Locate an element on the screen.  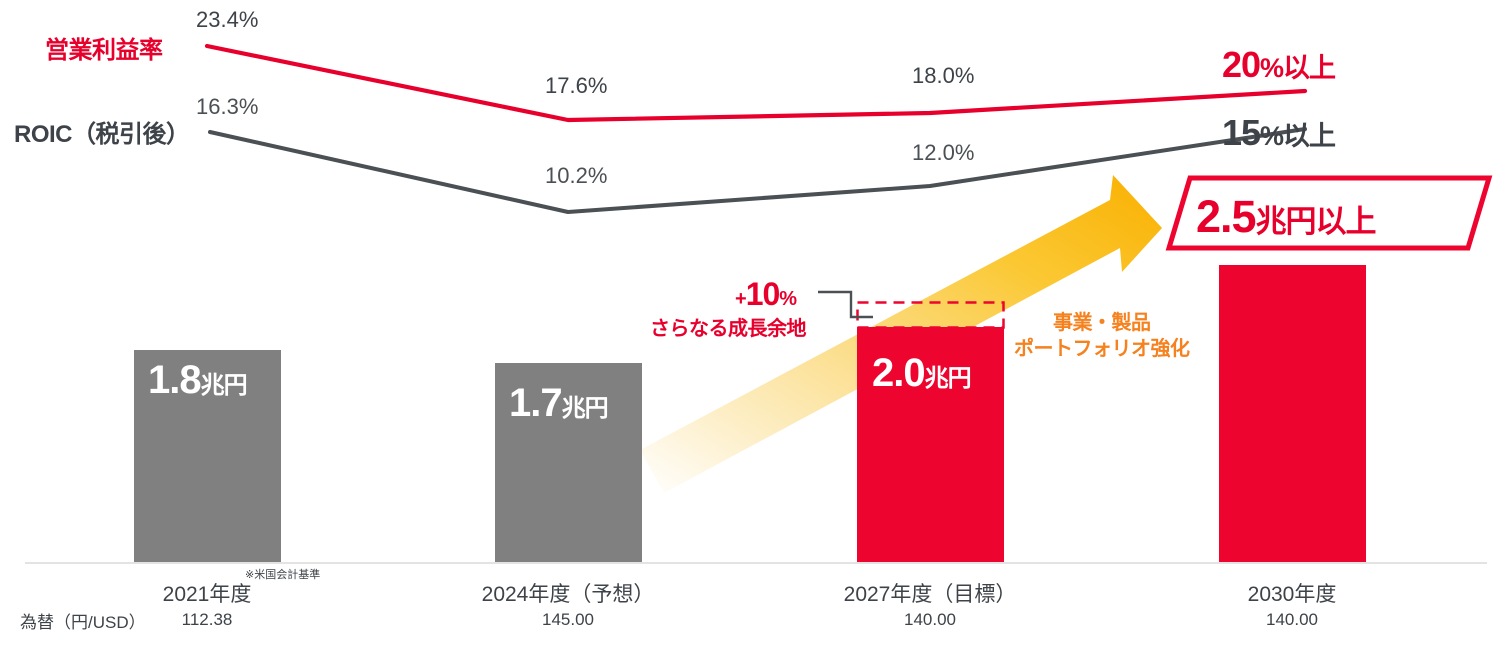
point-label-roic-2024: 10.2% is located at coordinates (576, 175).